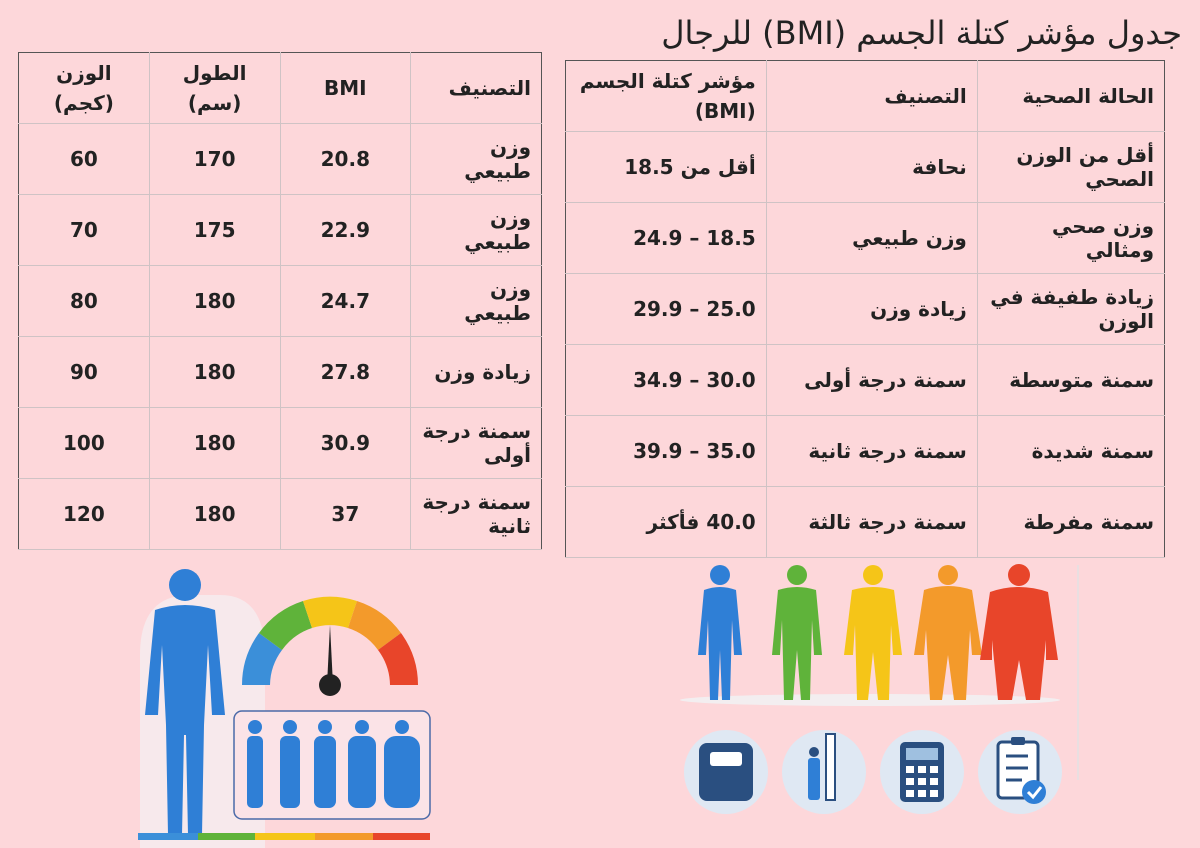 The height and width of the screenshot is (848, 1200). Describe the element at coordinates (921, 33) in the screenshot. I see `page-title: جدول مؤشر كتلة الجسم (BMI) للرجال` at that location.